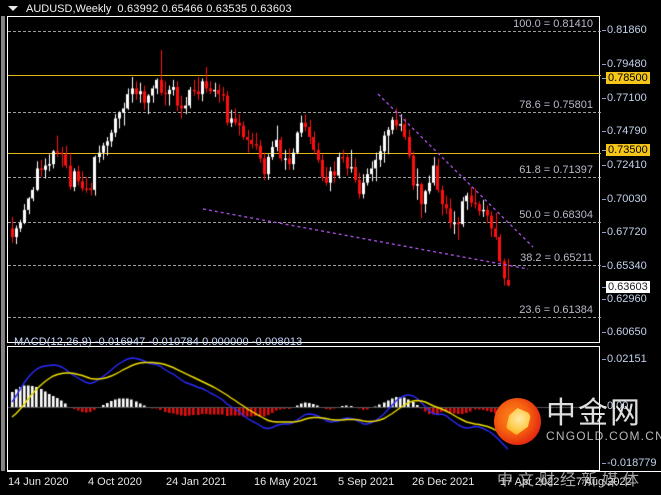 The width and height of the screenshot is (661, 495). Describe the element at coordinates (627, 232) in the screenshot. I see `price-axis-label: 0.67720` at that location.